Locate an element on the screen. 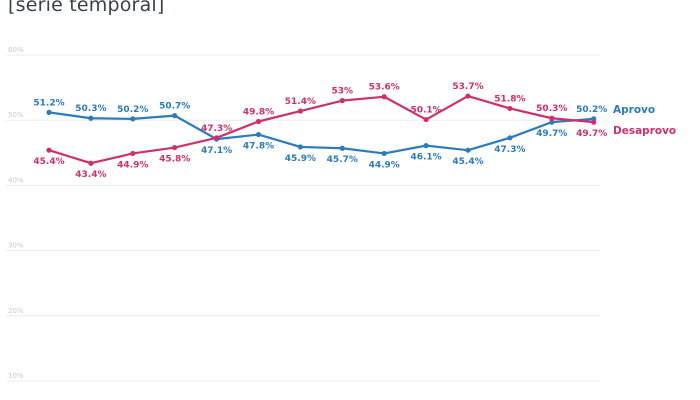 The width and height of the screenshot is (700, 400). series-line-desaprovo is located at coordinates (321, 129).